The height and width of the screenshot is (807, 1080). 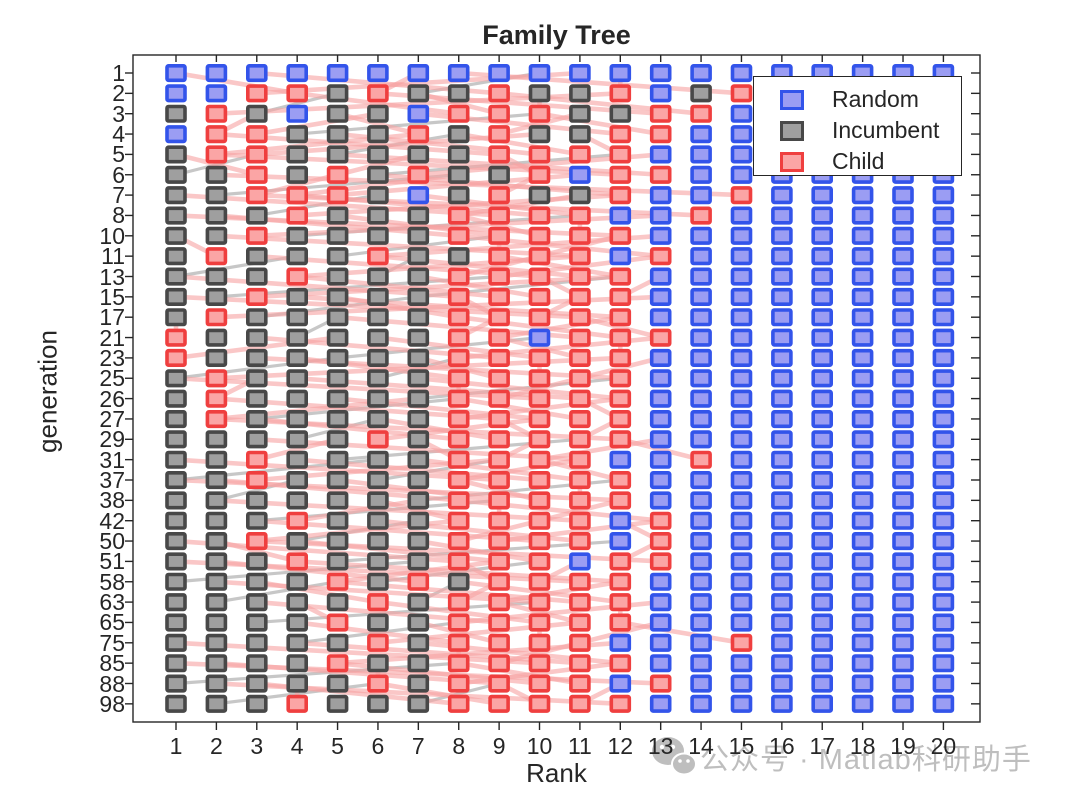 What do you see at coordinates (112, 418) in the screenshot?
I see `y-tick-label: 27` at bounding box center [112, 418].